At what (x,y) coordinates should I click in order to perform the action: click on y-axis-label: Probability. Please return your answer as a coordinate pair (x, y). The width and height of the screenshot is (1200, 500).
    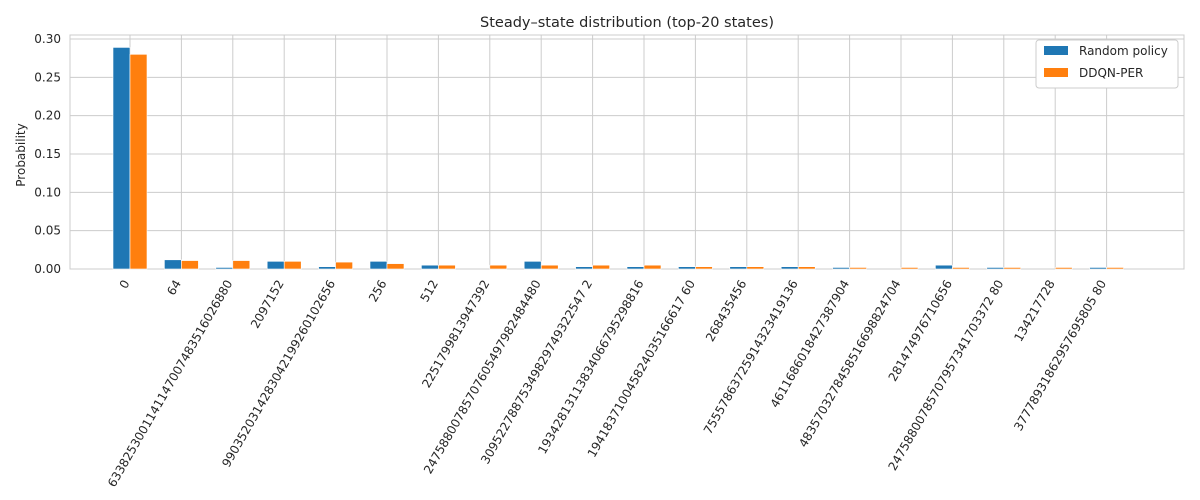
    Looking at the image, I should click on (21, 154).